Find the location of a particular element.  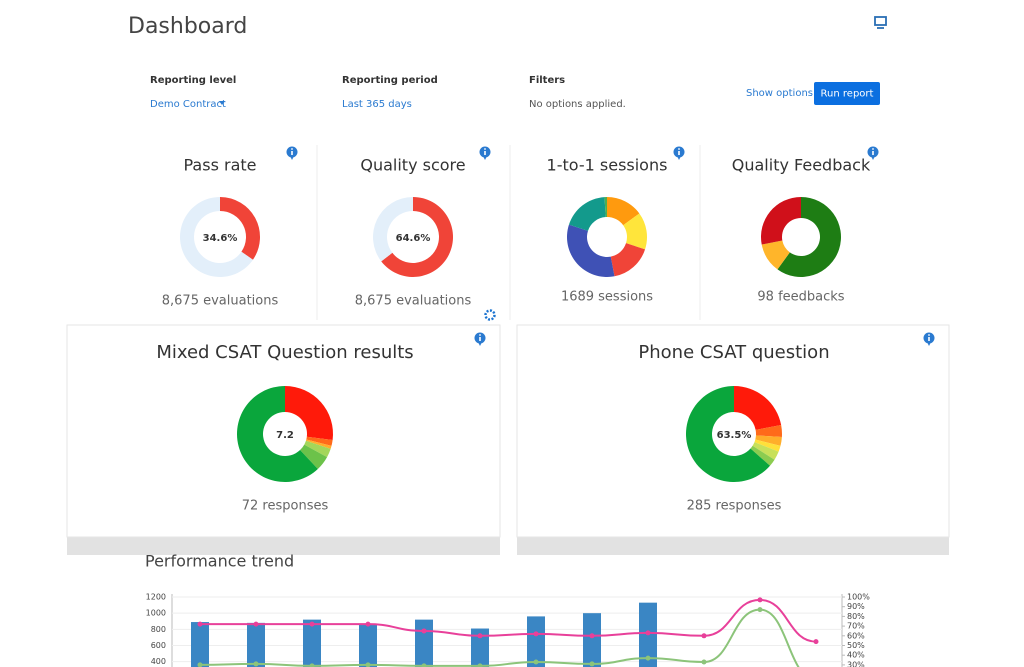

card-title: Quality score is located at coordinates (412, 165).